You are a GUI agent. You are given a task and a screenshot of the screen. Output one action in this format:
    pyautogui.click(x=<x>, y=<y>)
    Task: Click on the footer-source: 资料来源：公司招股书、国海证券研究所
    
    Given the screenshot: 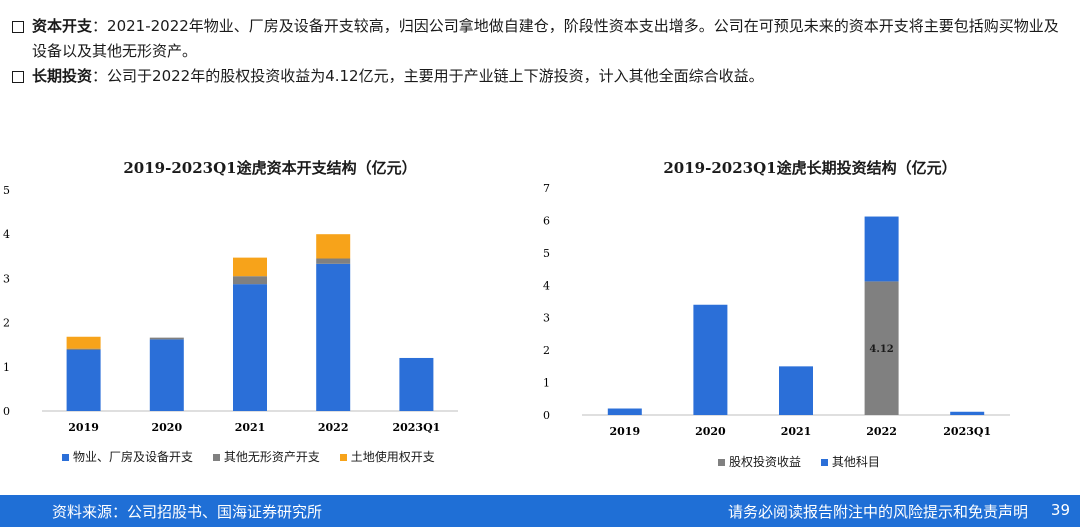 What is the action you would take?
    pyautogui.click(x=187, y=512)
    